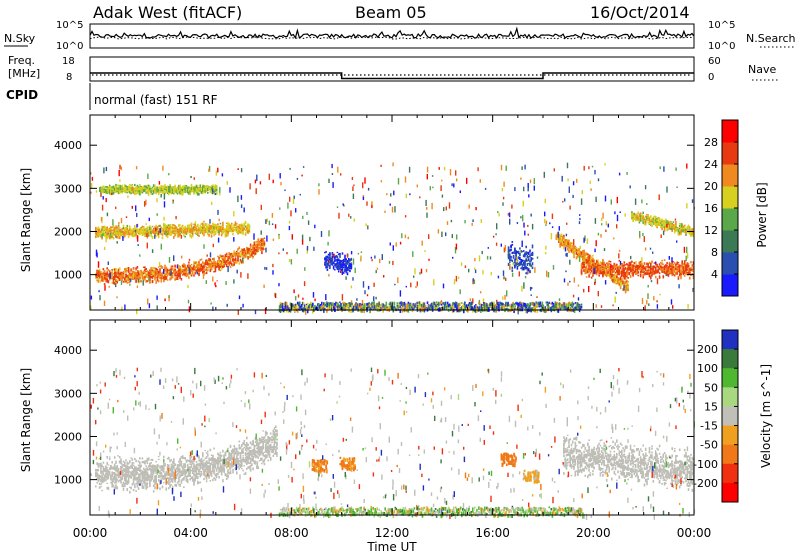 The image size is (800, 554). Describe the element at coordinates (707, 368) in the screenshot. I see `velocity-colorbar-tick-label: 100` at that location.